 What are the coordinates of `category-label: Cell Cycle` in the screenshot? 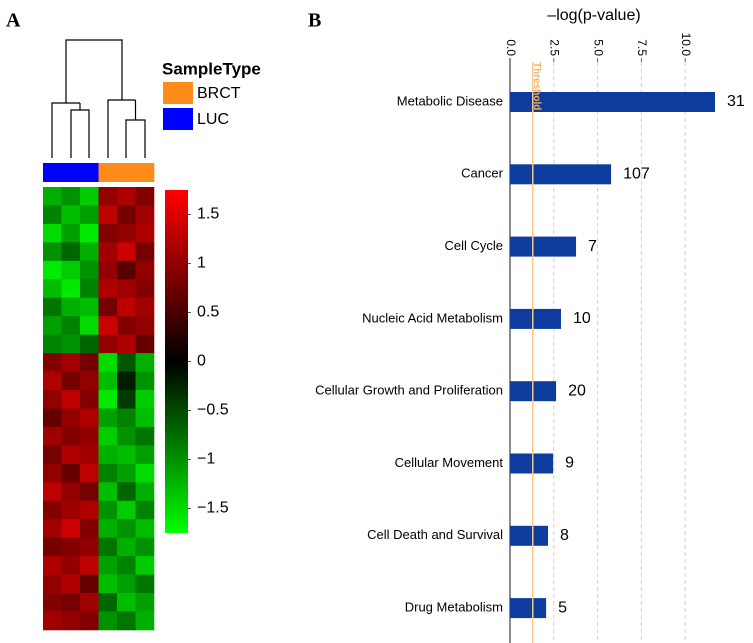 It's located at (473, 245).